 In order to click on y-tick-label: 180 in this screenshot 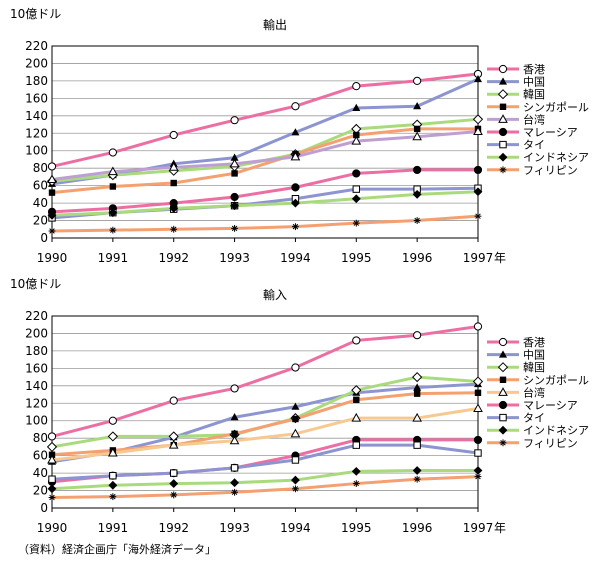, I will do `click(36, 81)`.